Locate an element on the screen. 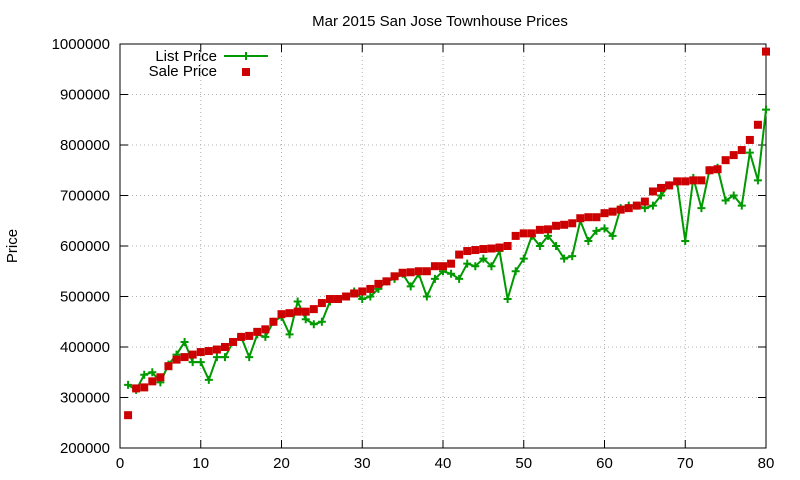  y-tick-label: 400000 is located at coordinates (85, 347).